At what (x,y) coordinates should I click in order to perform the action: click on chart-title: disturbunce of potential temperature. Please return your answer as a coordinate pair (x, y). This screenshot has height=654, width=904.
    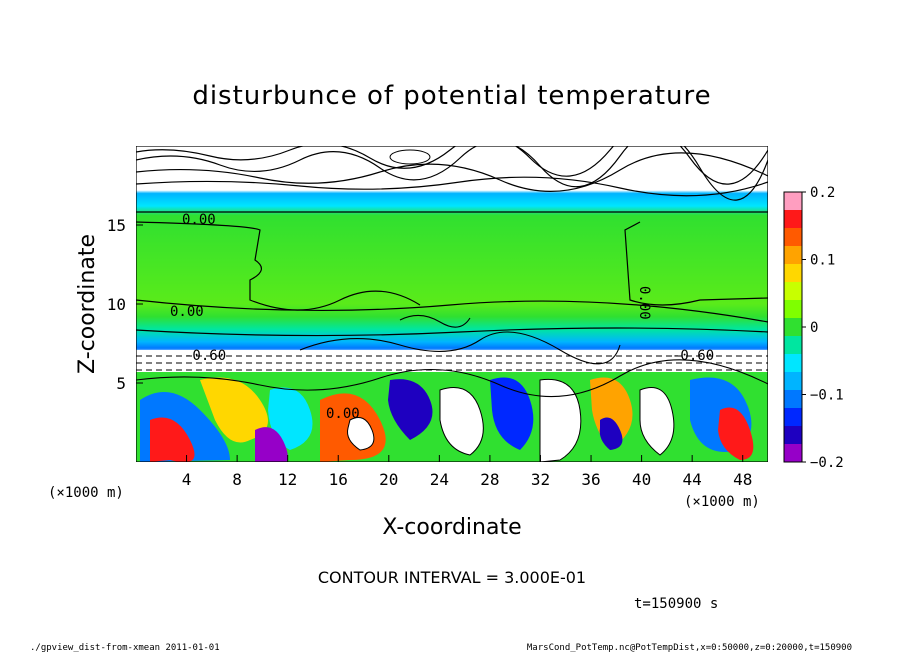
    Looking at the image, I should click on (451, 96).